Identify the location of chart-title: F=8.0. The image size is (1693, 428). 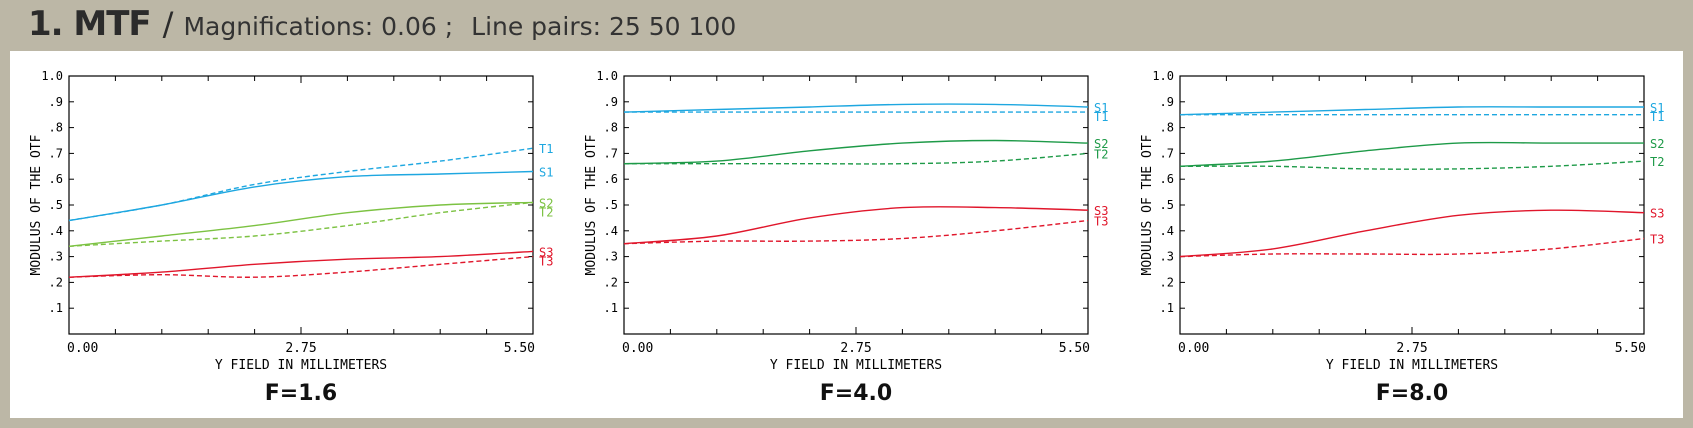
(1412, 393).